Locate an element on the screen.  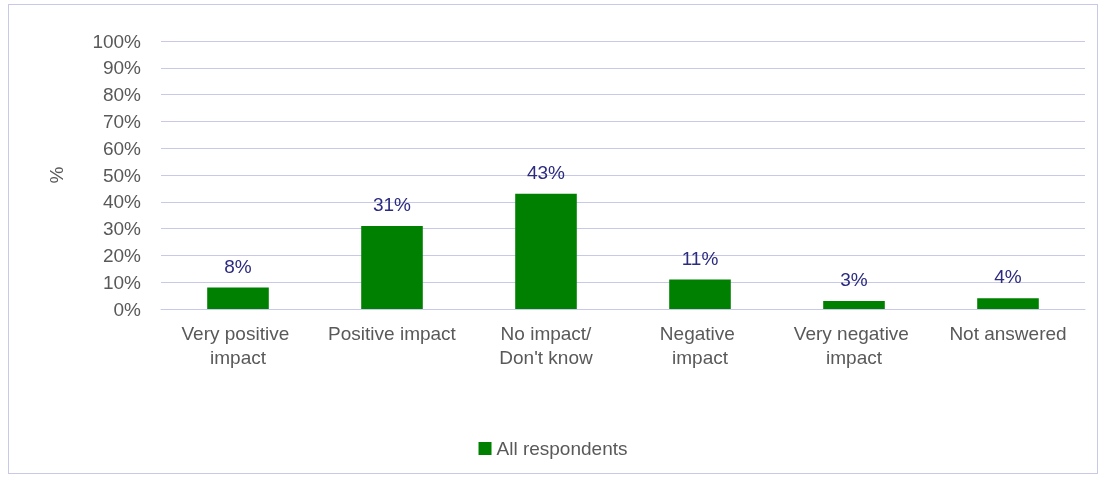
x-tick-label: No impact/Don't know is located at coordinates (546, 345).